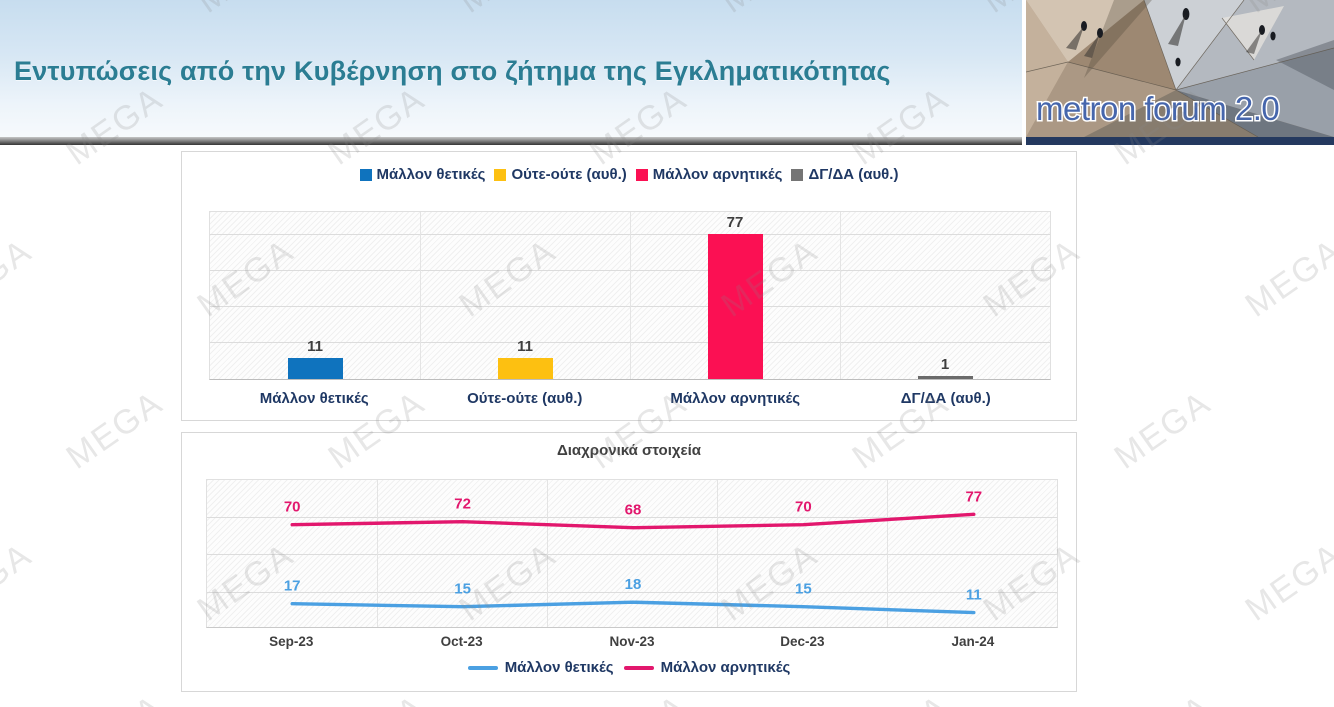 The width and height of the screenshot is (1334, 707). What do you see at coordinates (1157, 108) in the screenshot?
I see `logo-wordmark: metron forum 2.0` at bounding box center [1157, 108].